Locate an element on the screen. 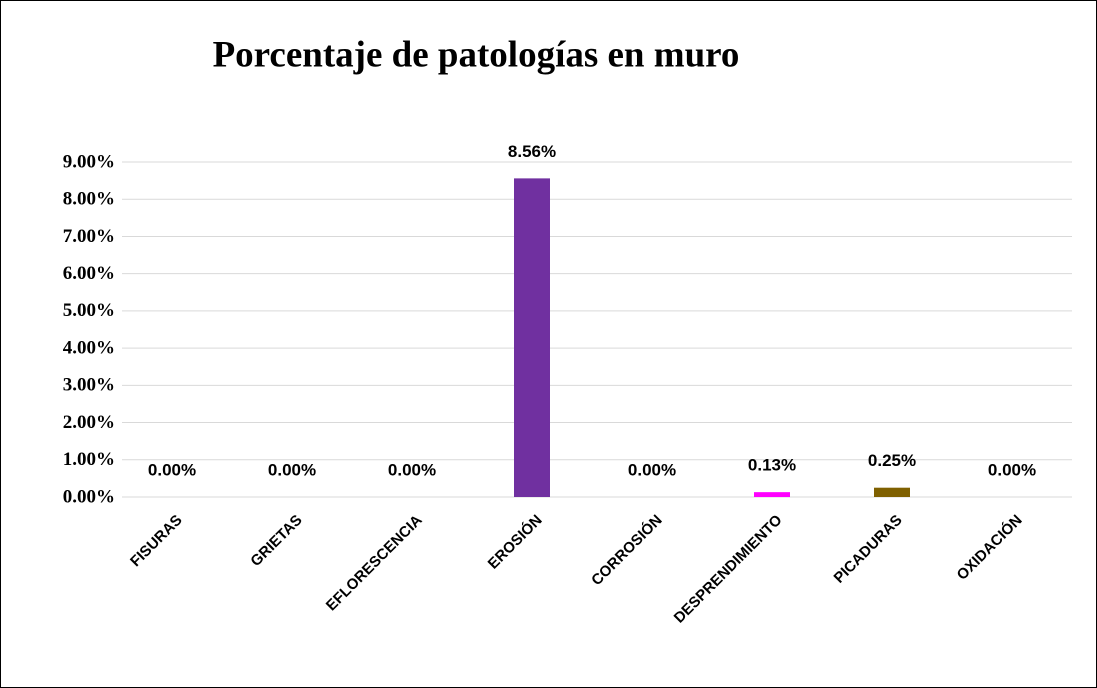 The image size is (1097, 688). y-tick-label: 2.00% is located at coordinates (89, 422).